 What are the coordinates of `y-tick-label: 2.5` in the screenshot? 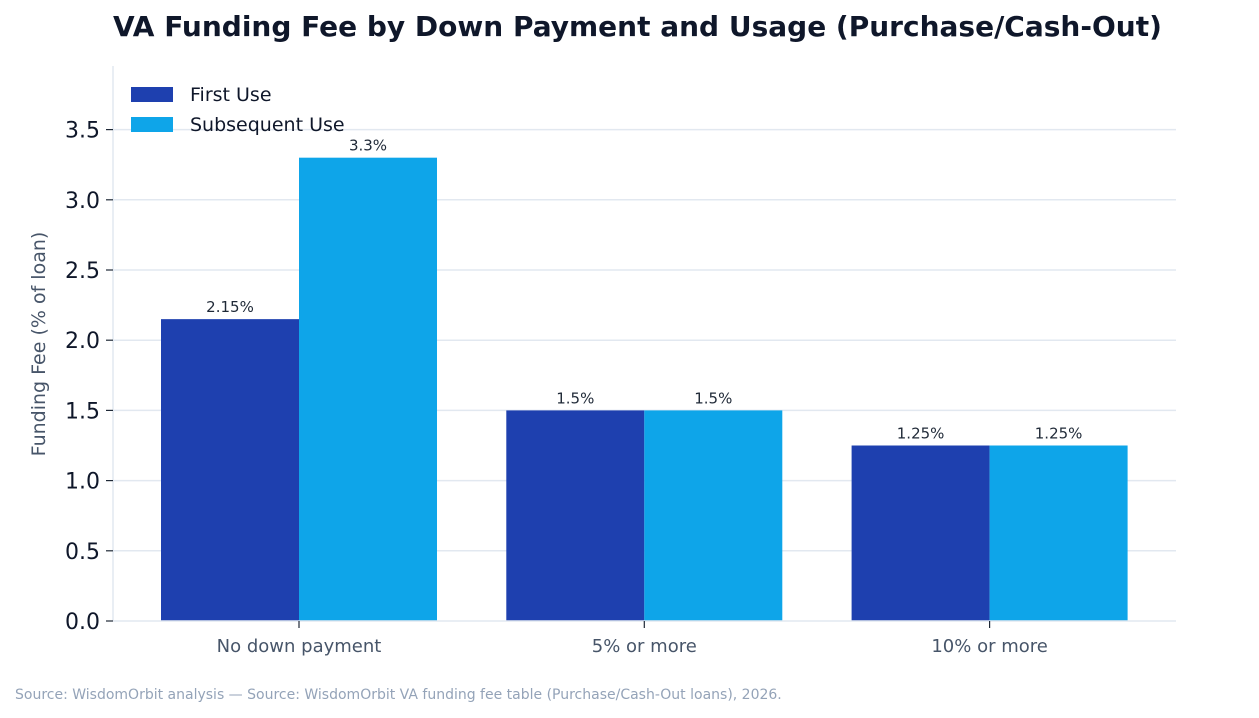 It's located at (82, 271).